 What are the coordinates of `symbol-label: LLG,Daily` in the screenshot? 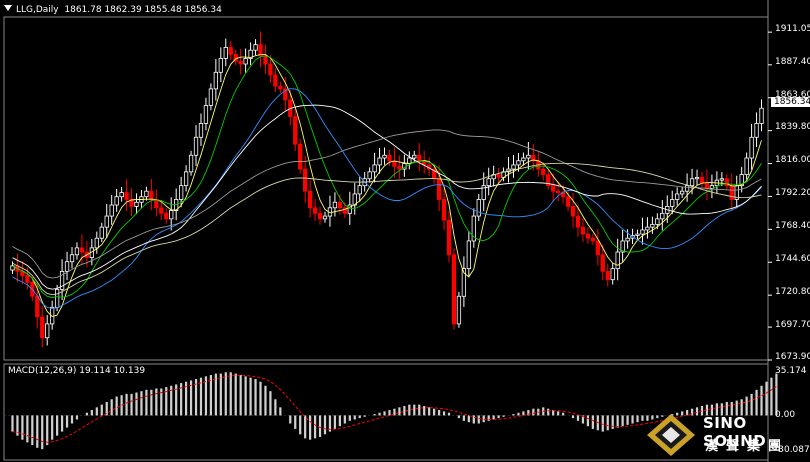 It's located at (37, 10).